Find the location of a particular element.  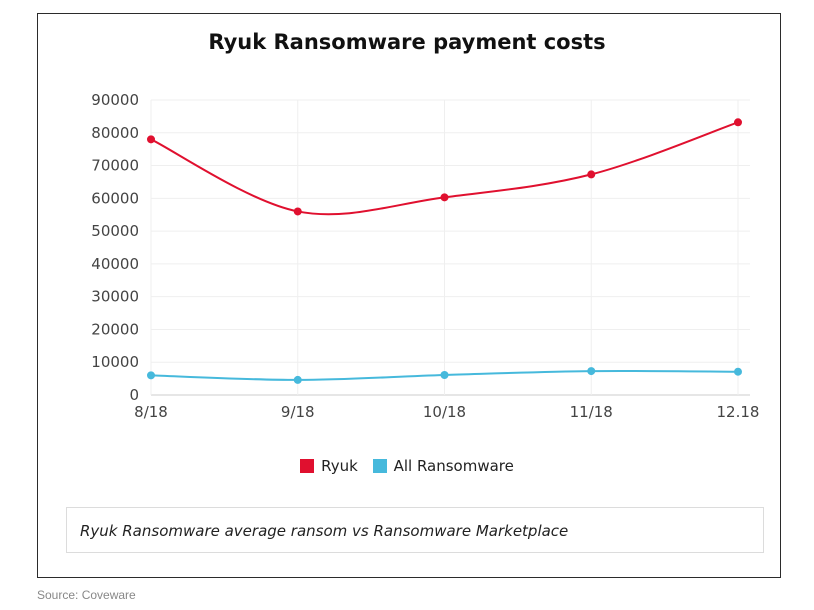

y-tick-label: 40000 is located at coordinates (115, 264).